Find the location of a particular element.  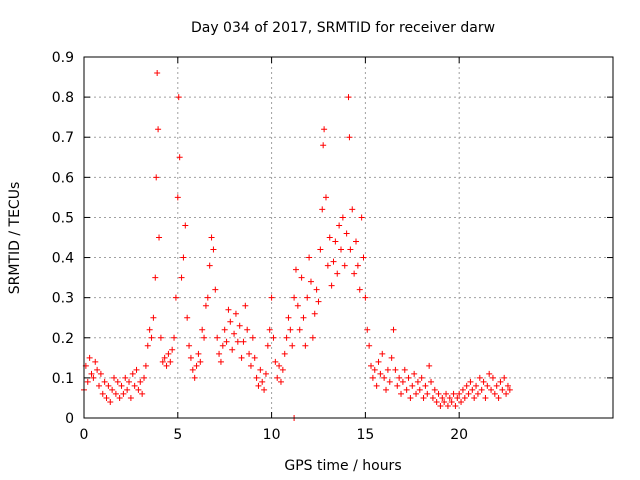

y-tick-label: 0 is located at coordinates (69, 419).